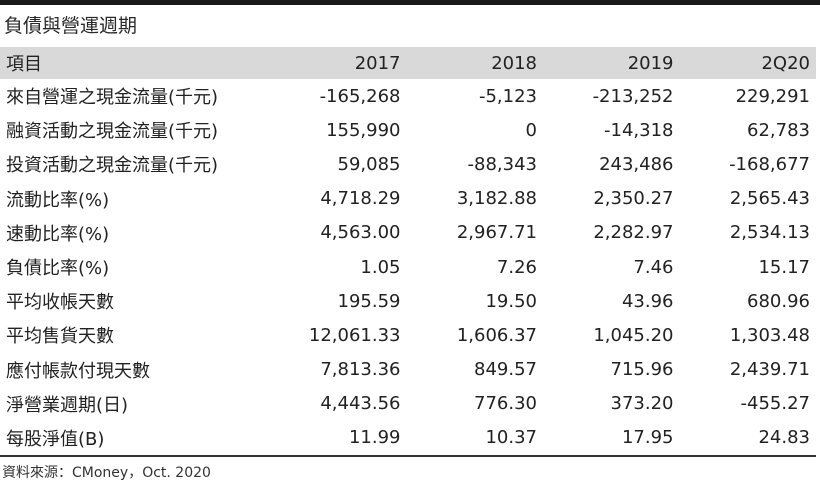 The width and height of the screenshot is (820, 490). I want to click on cell-value: -455.27, so click(775, 404).